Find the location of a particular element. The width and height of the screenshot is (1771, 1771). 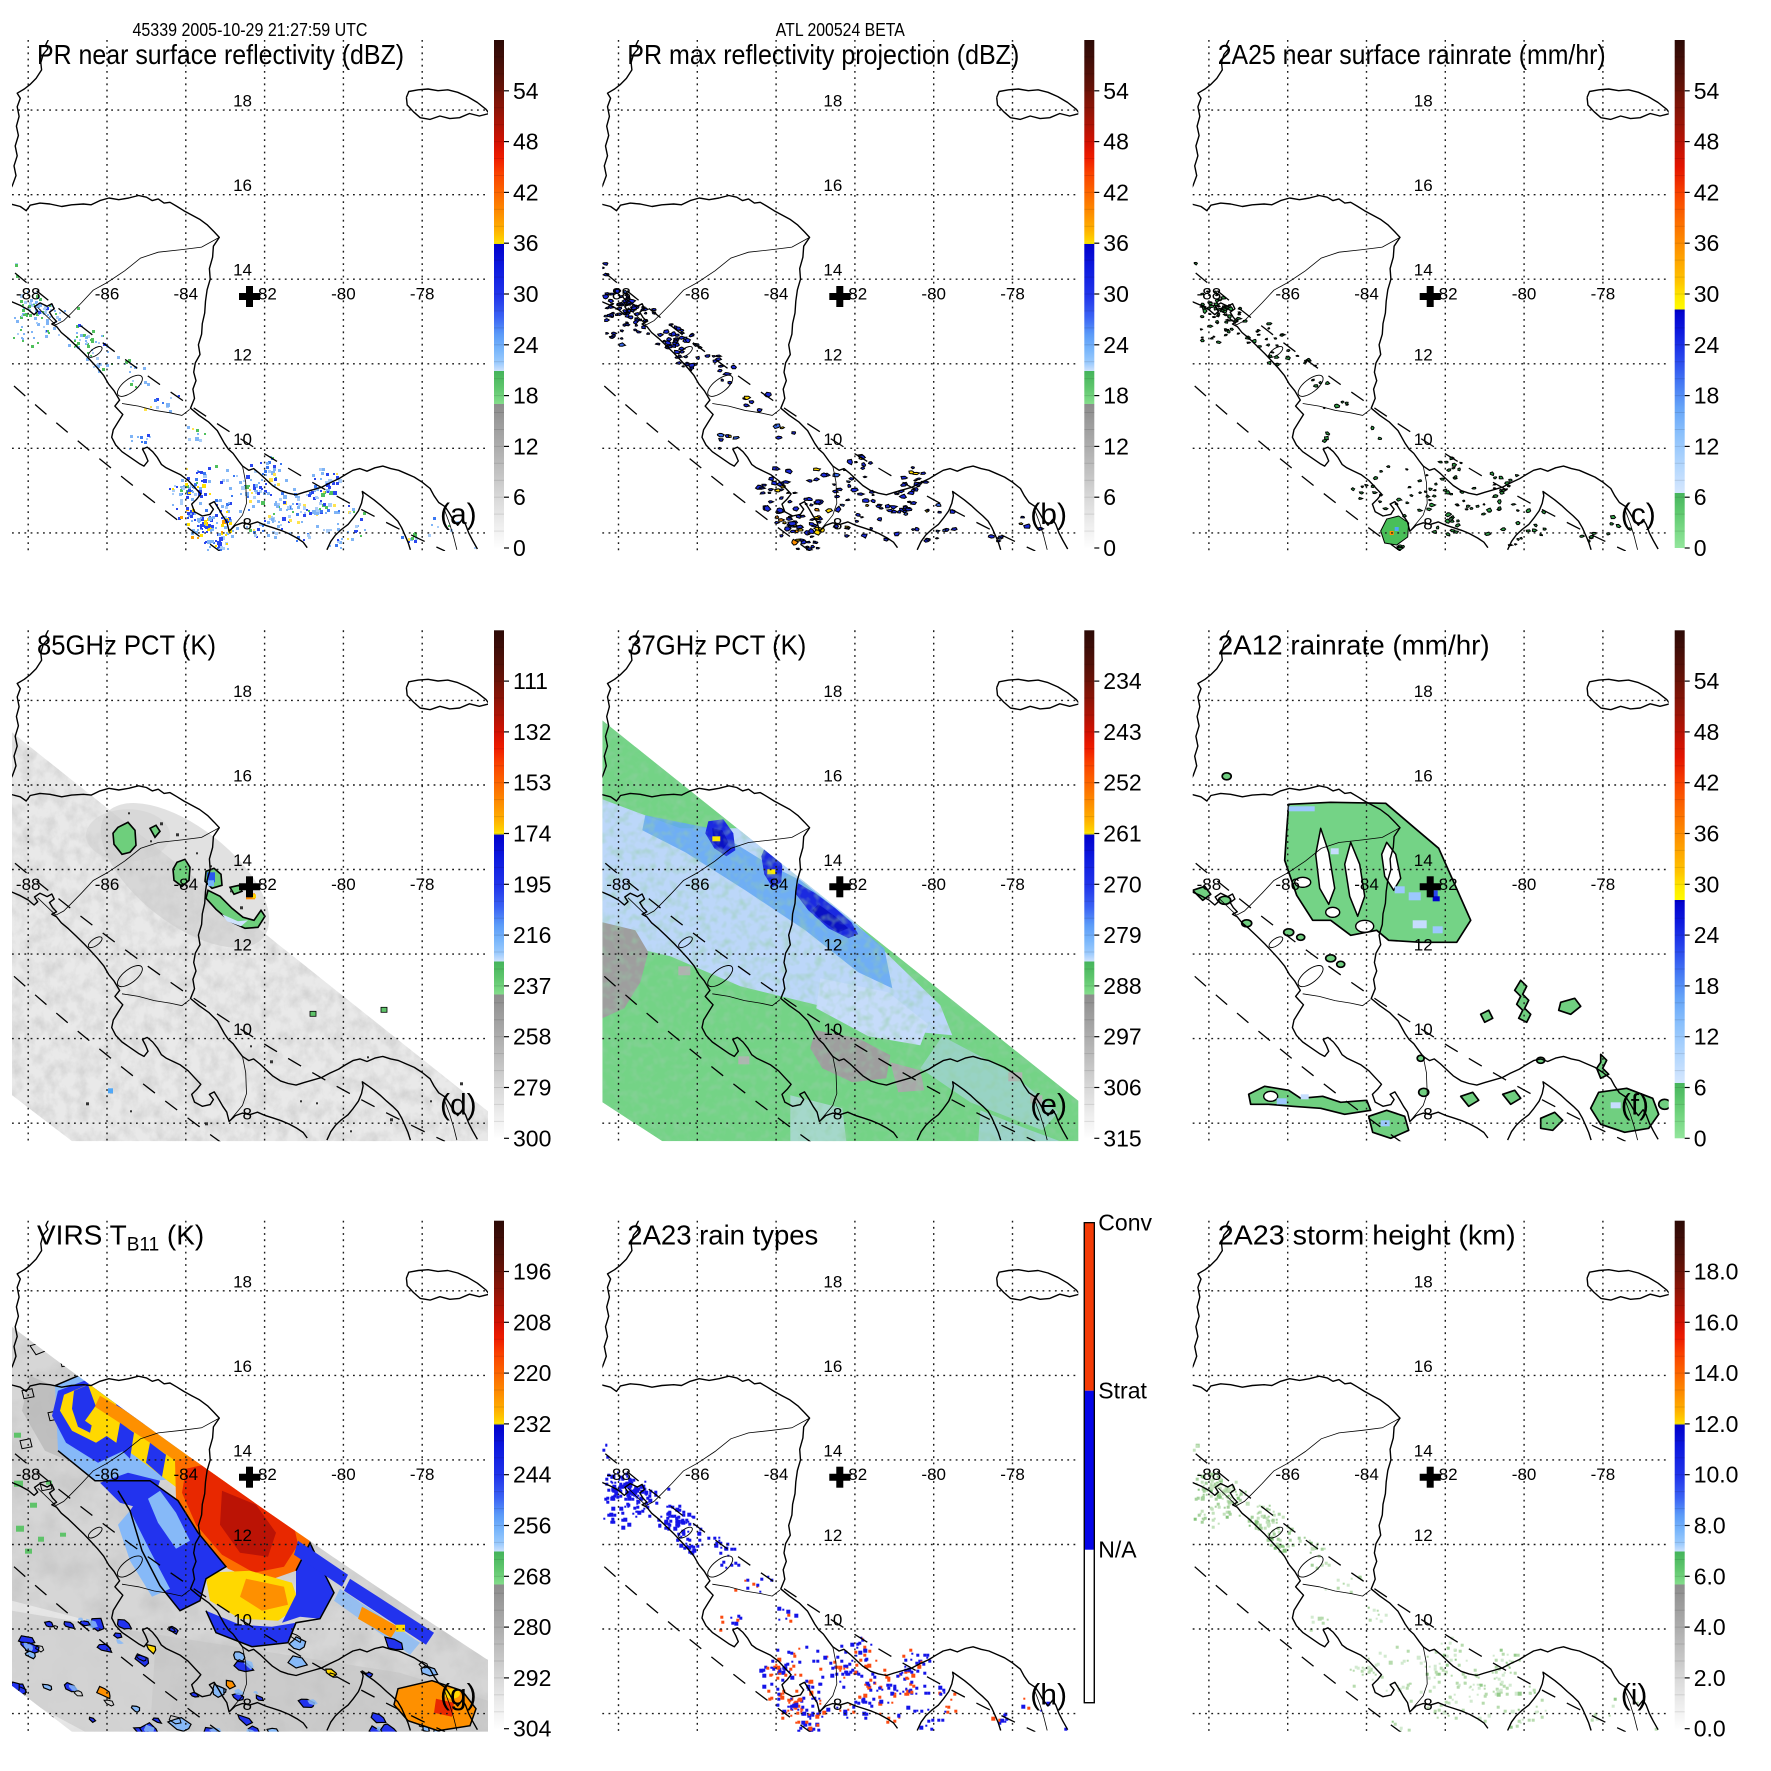

svg-text: 2A23 rain types is located at coordinates (722, 1235).